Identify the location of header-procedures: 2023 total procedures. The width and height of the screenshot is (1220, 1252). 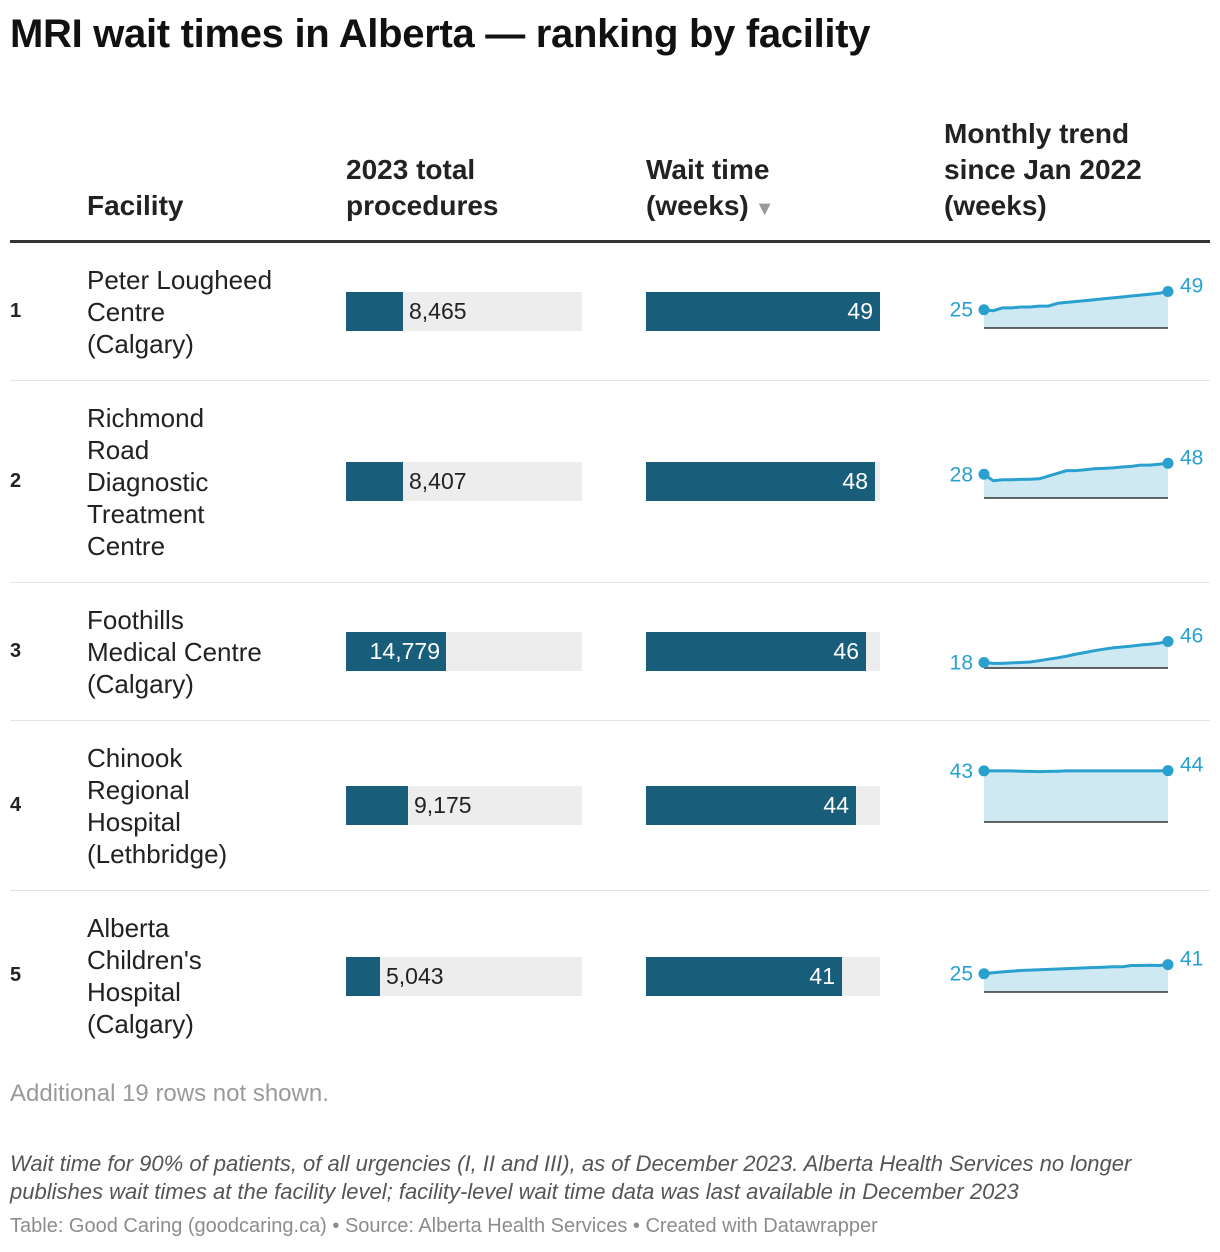
(422, 188).